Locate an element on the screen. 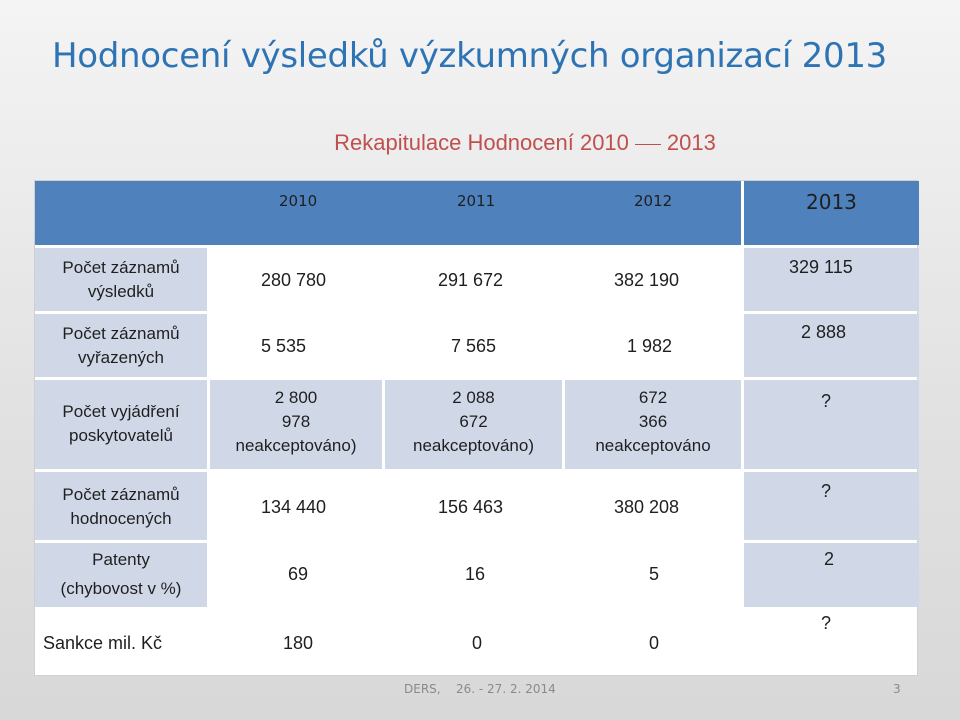 Image resolution: width=960 pixels, height=720 pixels. cell-line: 978 is located at coordinates (296, 421).